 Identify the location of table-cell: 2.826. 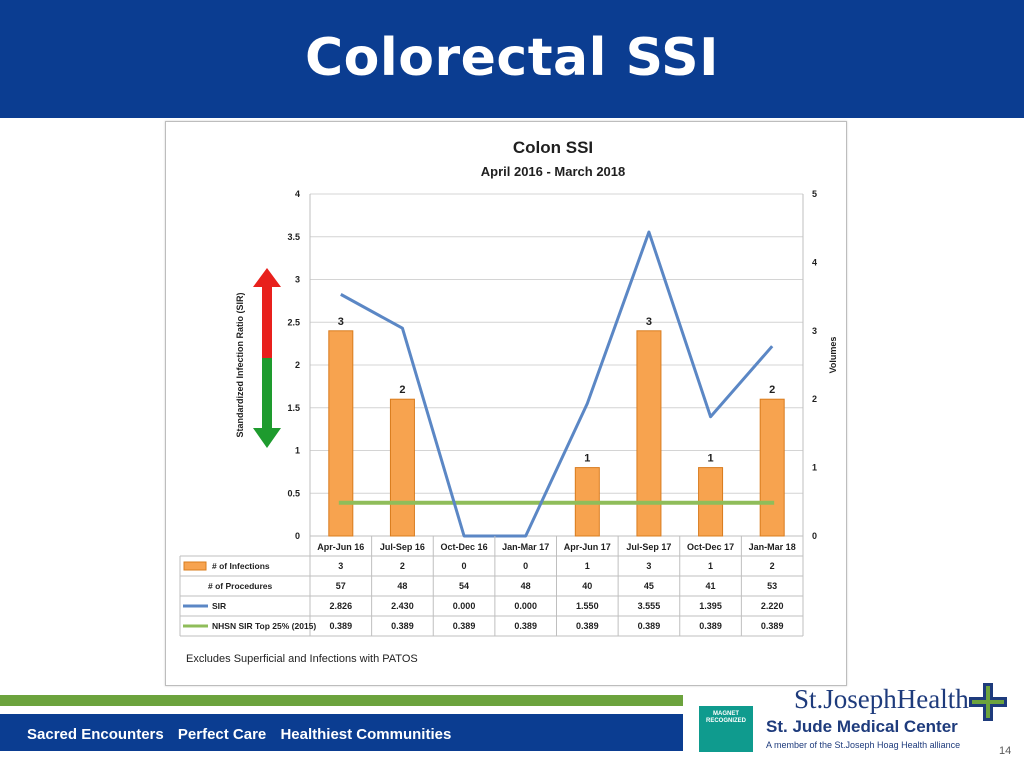
(341, 606).